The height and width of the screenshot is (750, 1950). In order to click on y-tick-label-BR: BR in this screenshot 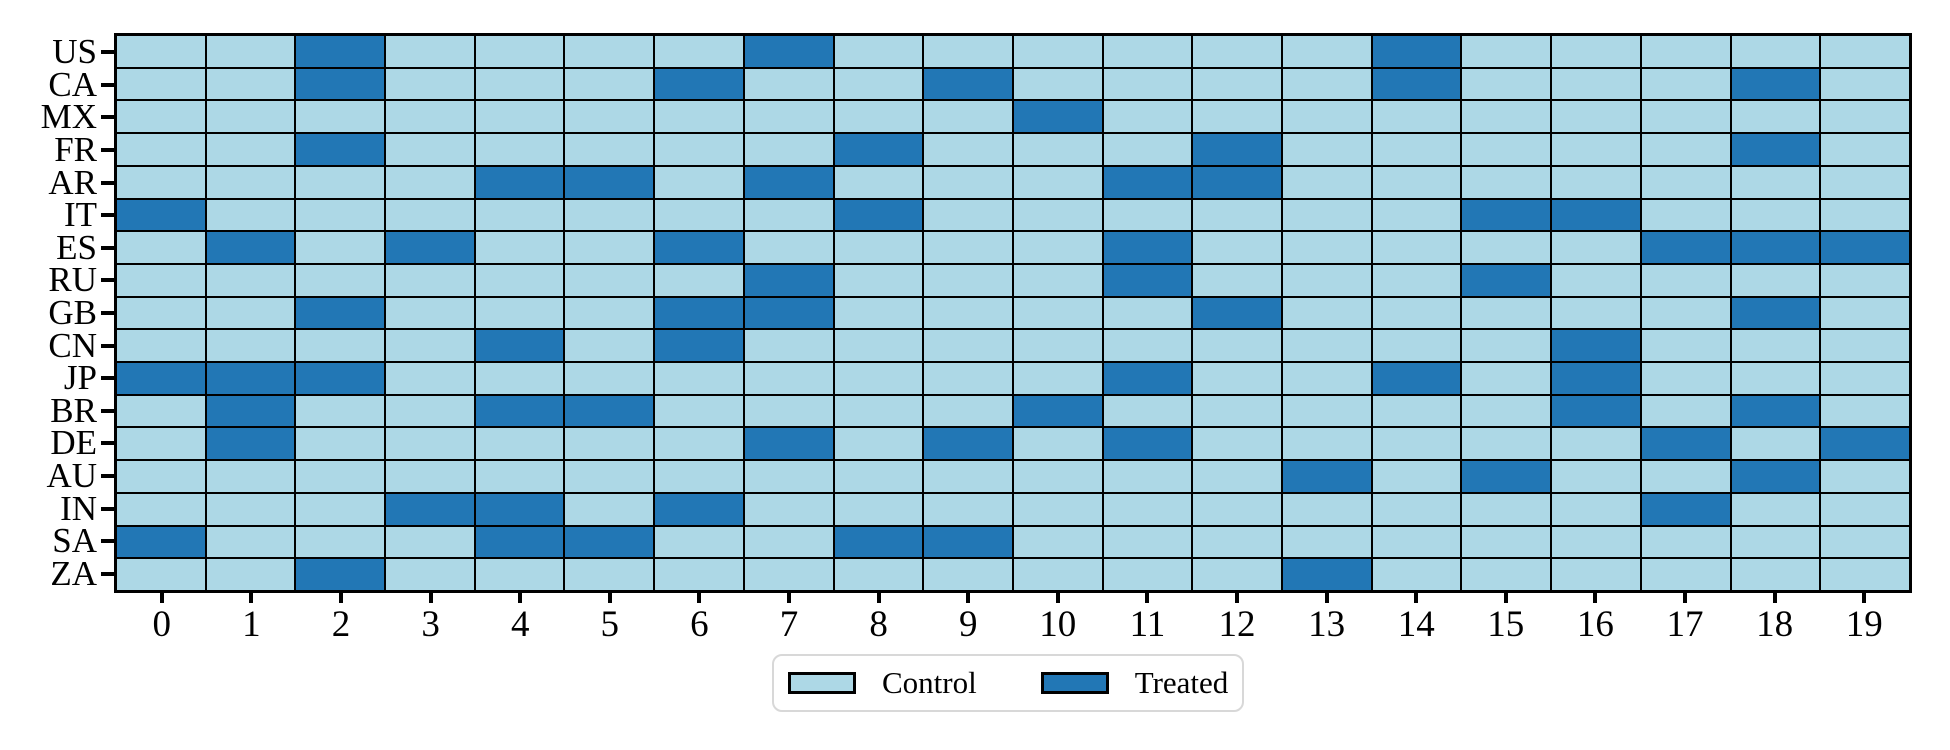, I will do `click(73, 410)`.